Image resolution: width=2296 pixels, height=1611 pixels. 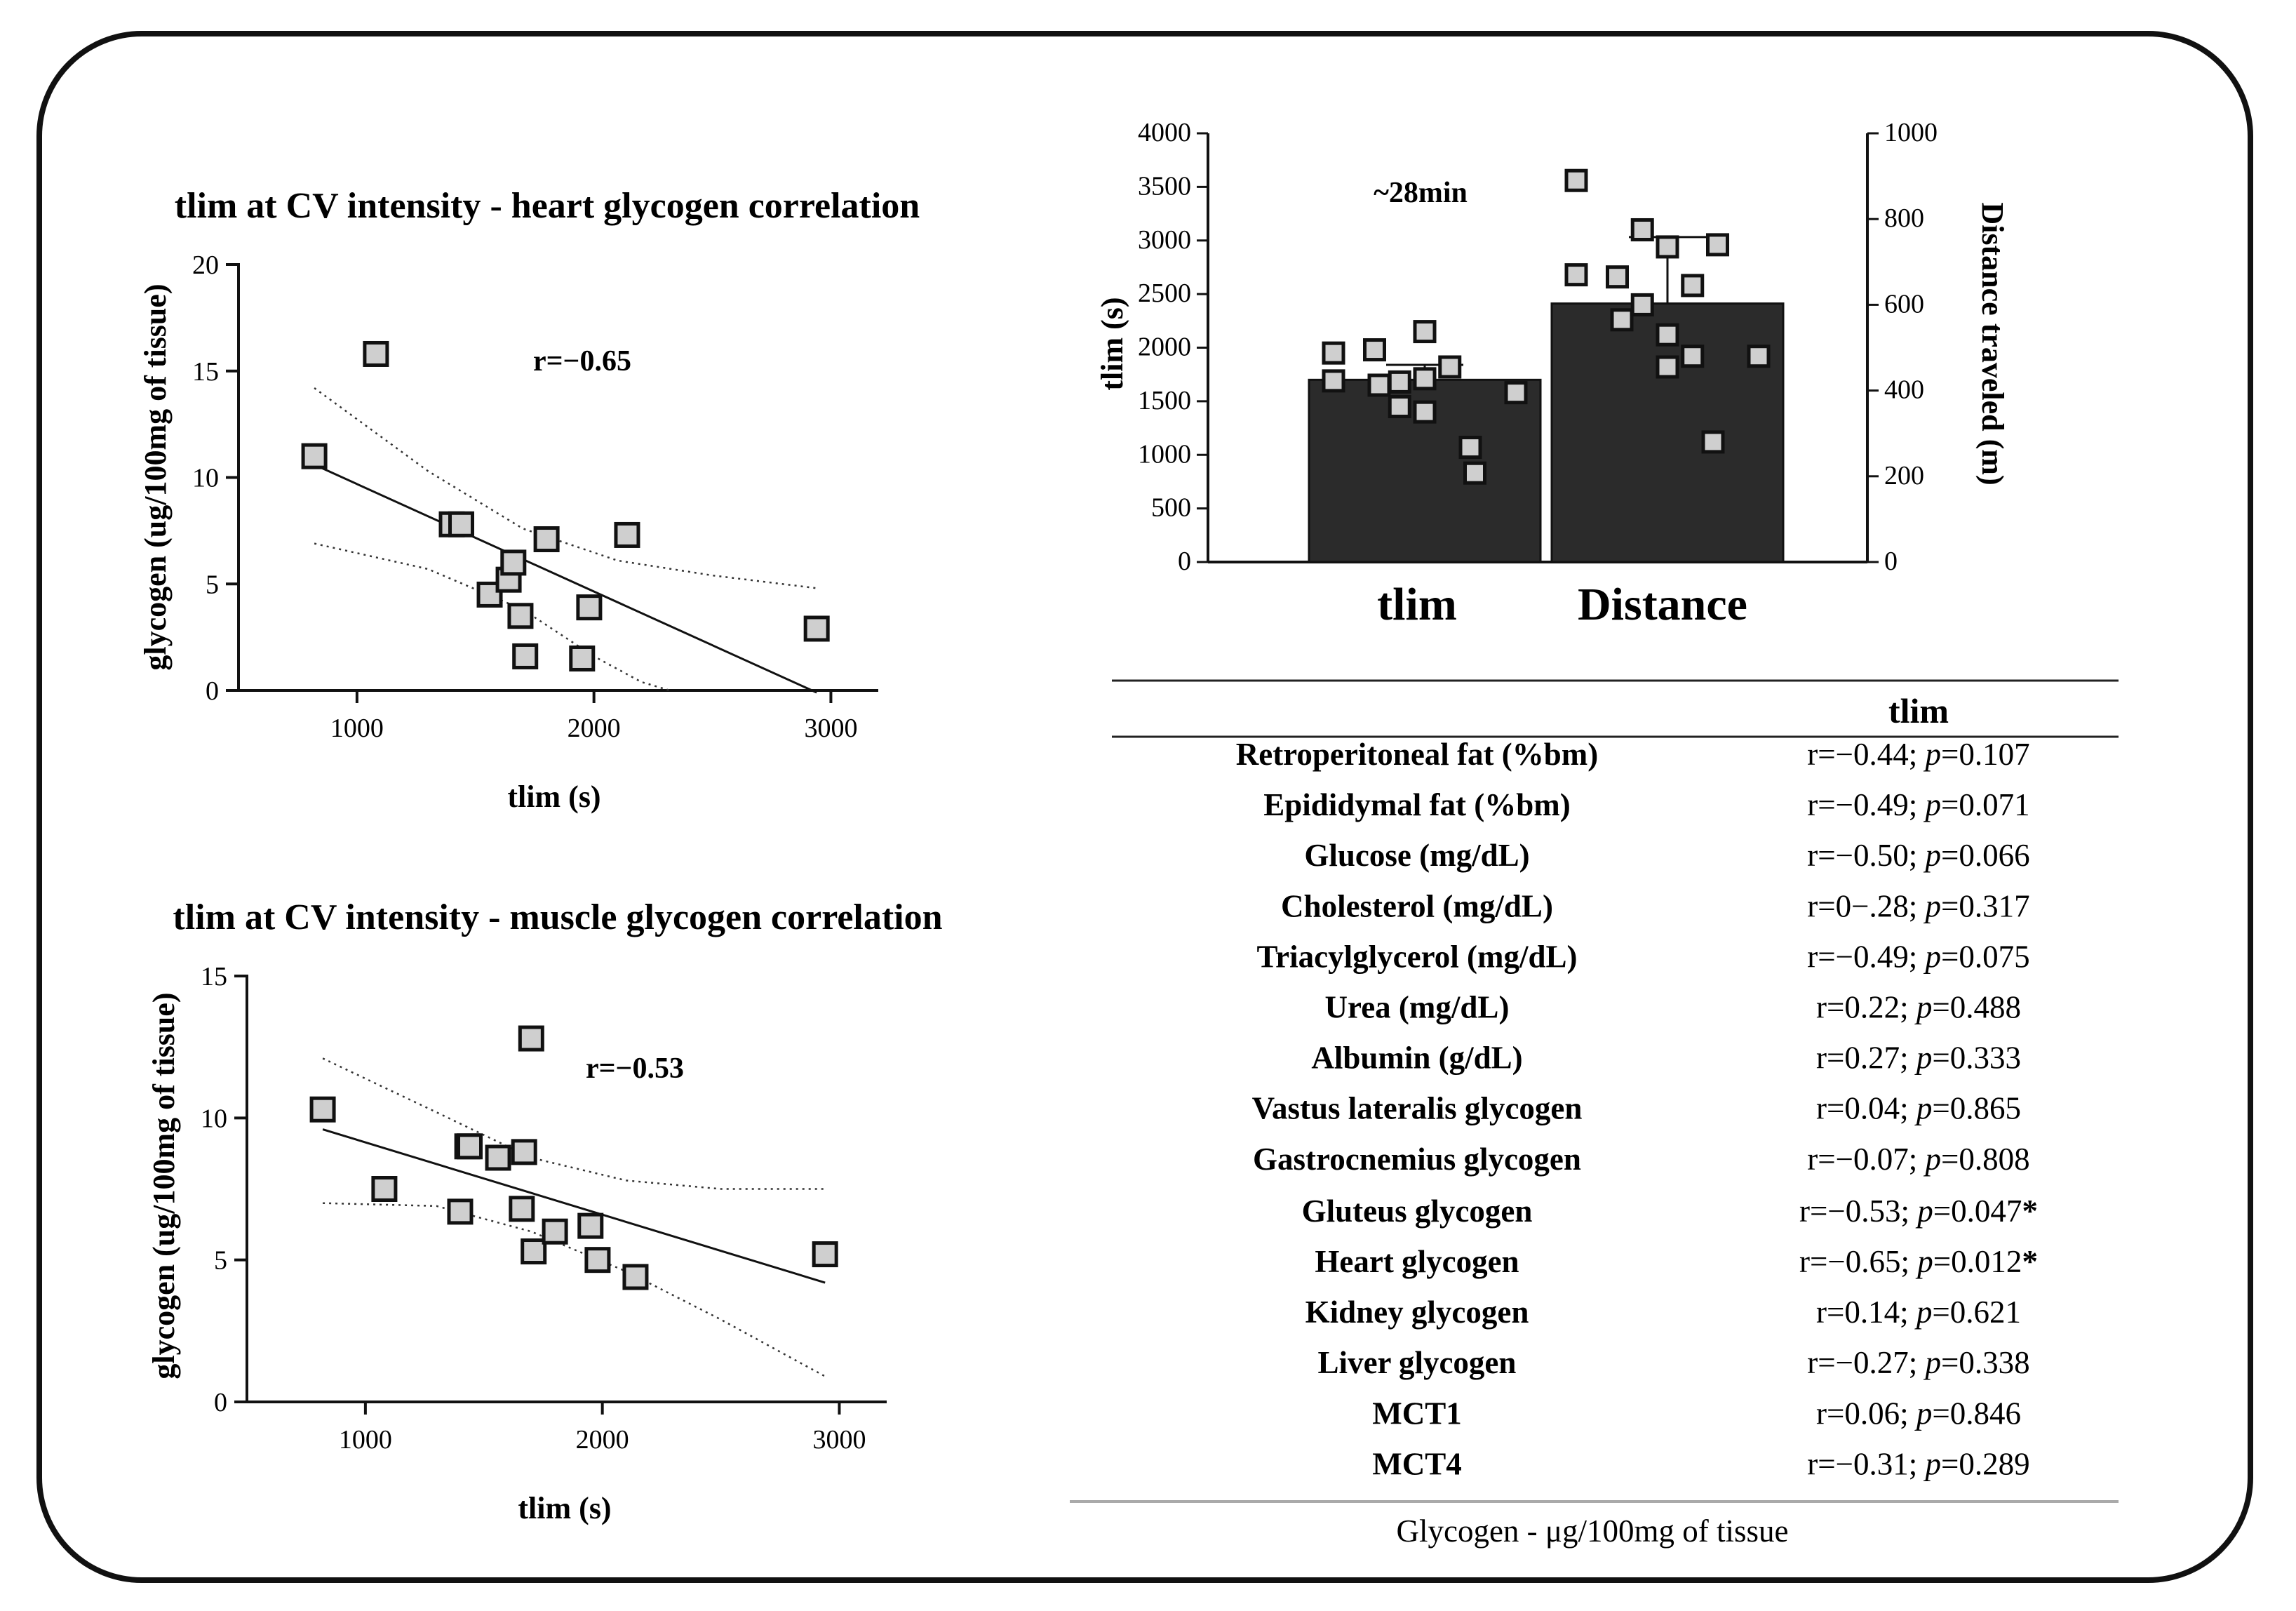 I want to click on table-row-p: =0.047, so click(x=1977, y=1211).